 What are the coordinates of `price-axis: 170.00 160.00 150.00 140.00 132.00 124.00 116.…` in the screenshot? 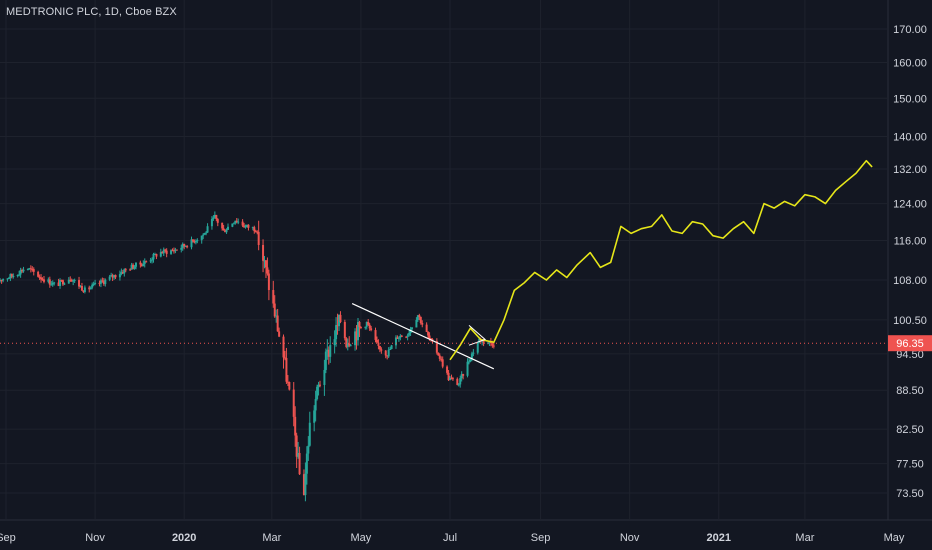 It's located at (910, 262).